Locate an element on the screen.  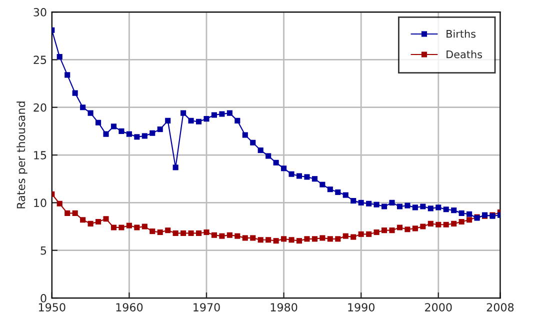
x-tick-label: 1990 is located at coordinates (361, 307).